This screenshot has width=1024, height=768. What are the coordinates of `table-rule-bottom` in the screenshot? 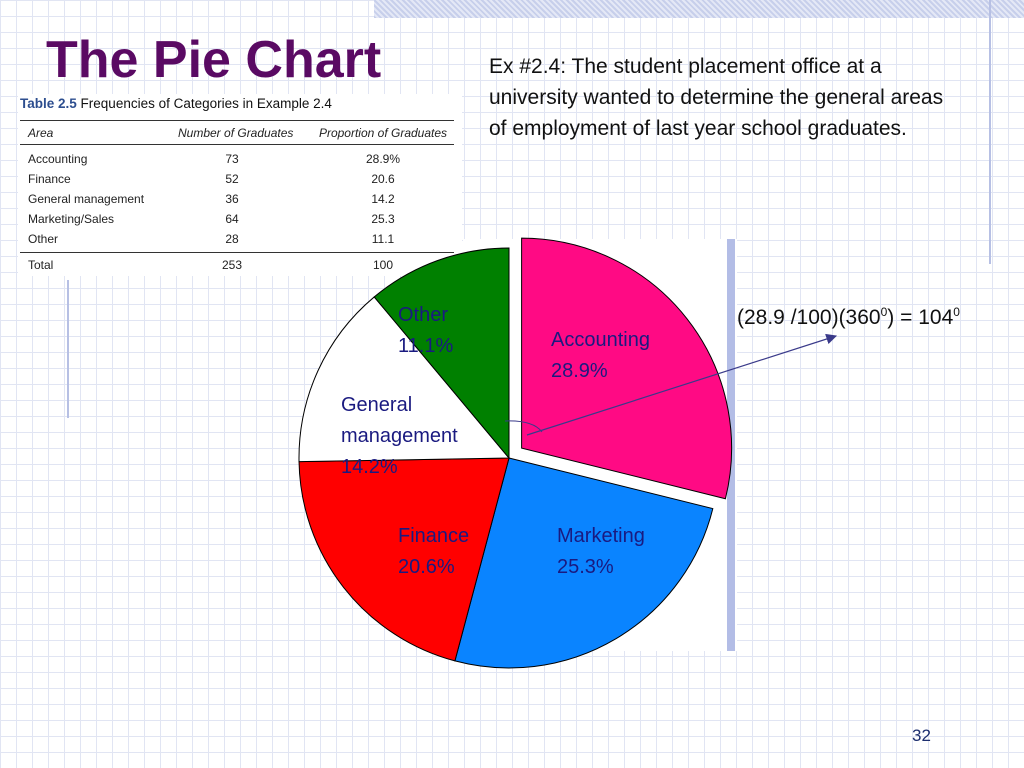 It's located at (237, 252).